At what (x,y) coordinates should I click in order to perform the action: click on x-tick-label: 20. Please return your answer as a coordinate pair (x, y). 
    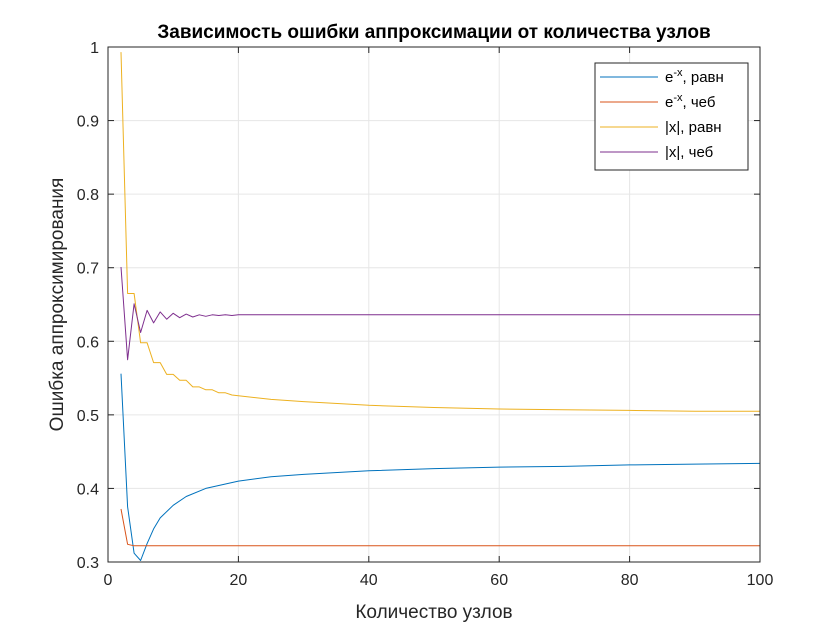
    Looking at the image, I should click on (239, 580).